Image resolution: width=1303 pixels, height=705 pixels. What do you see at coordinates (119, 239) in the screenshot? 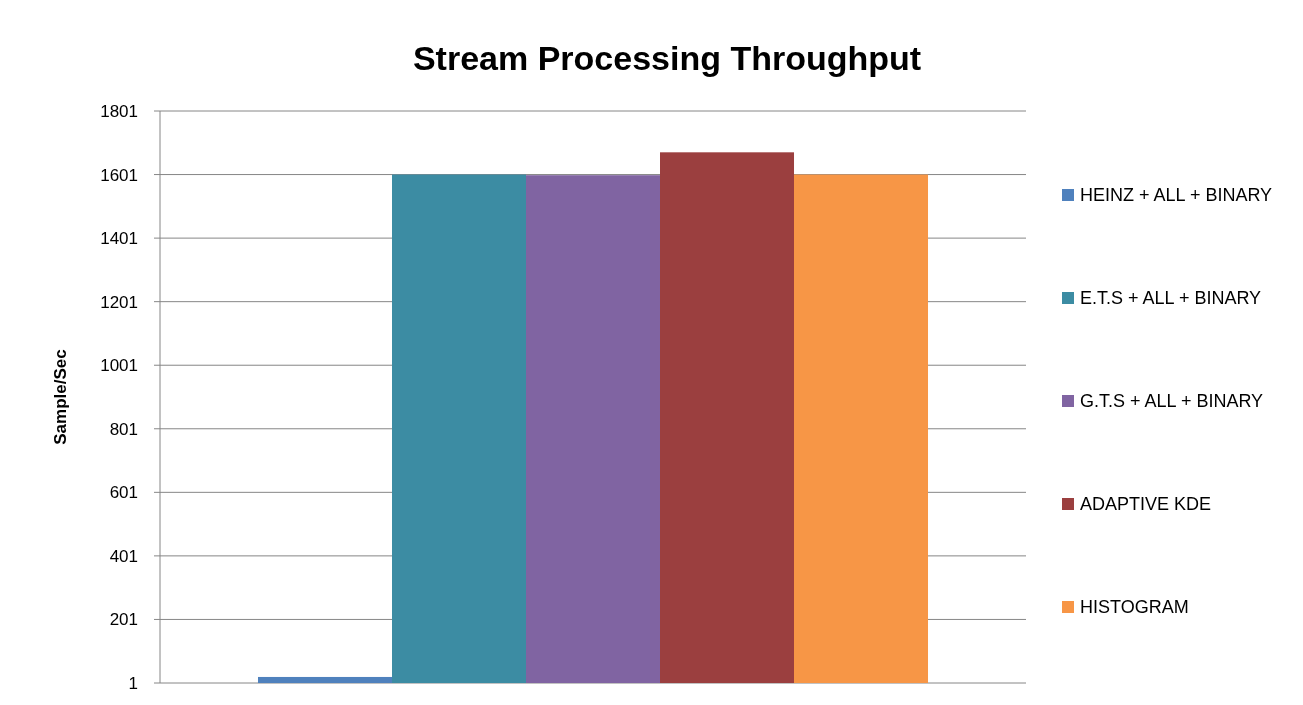
I see `y-tick-label: 1401` at bounding box center [119, 239].